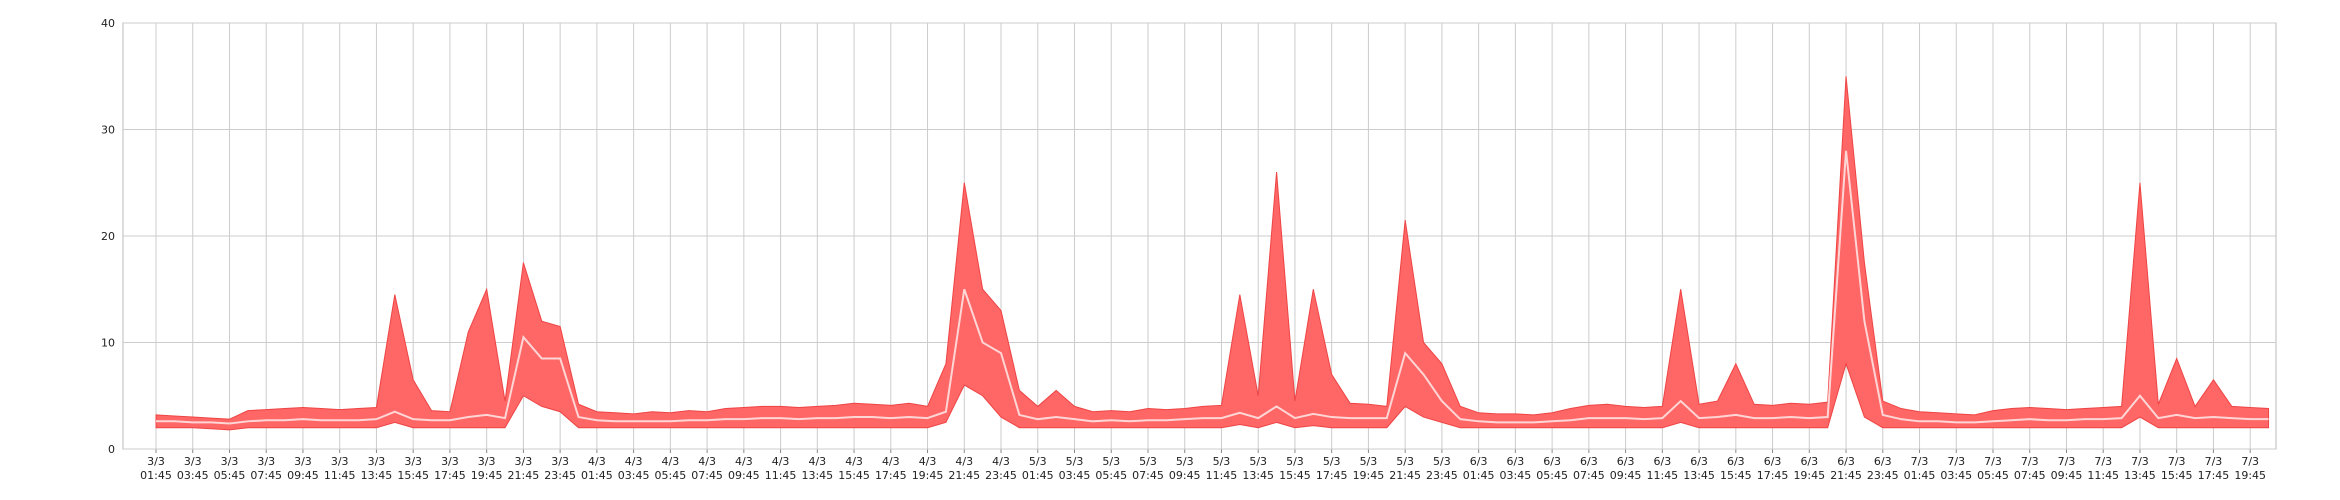  What do you see at coordinates (1626, 468) in the screenshot?
I see `x-tick-label: 6/3 09:45` at bounding box center [1626, 468].